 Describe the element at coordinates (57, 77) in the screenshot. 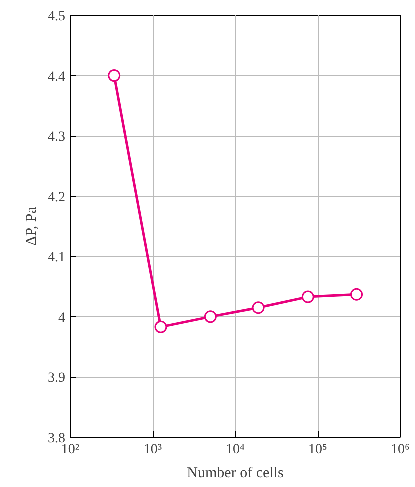

I see `y-tick-label: 4.4` at that location.